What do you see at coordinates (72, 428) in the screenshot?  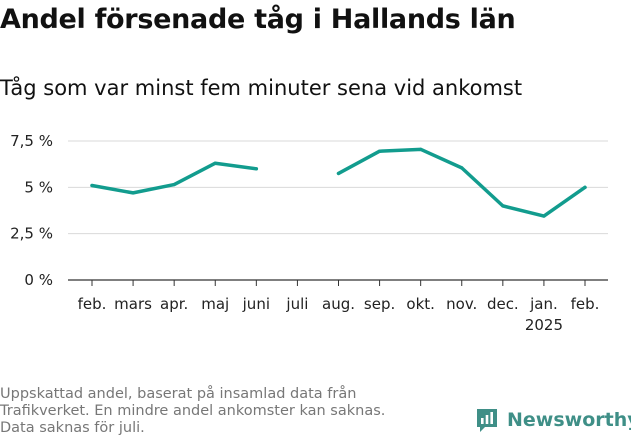 I see `caption-line: Data saknas för juli.` at bounding box center [72, 428].